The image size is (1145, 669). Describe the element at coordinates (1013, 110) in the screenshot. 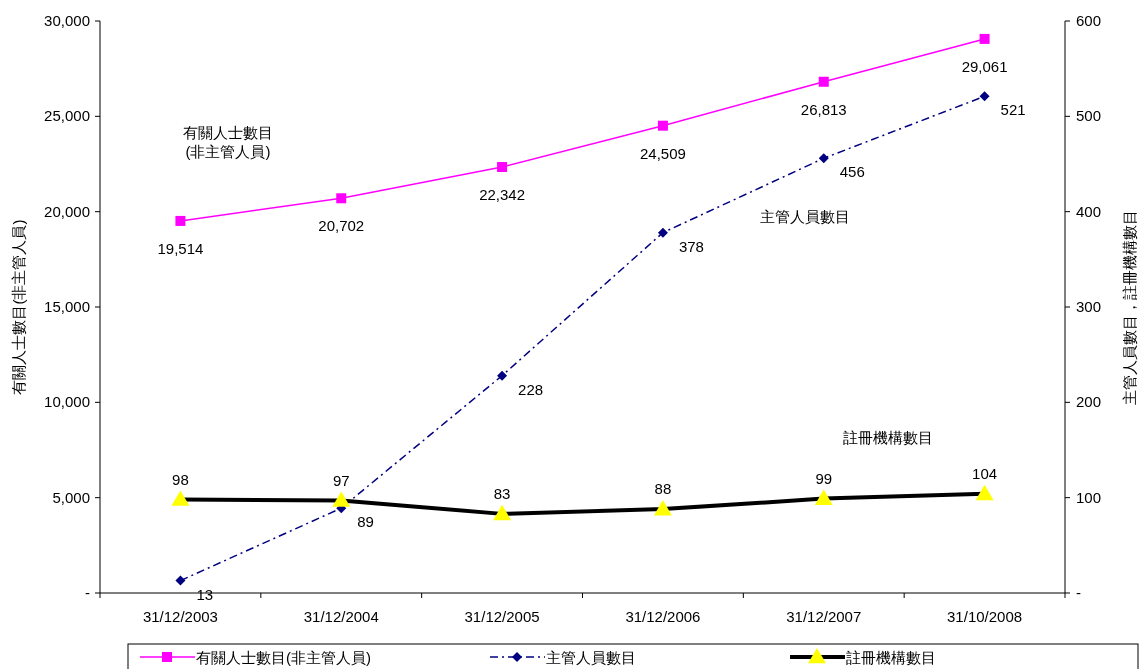

I see `data-label: 521` at that location.